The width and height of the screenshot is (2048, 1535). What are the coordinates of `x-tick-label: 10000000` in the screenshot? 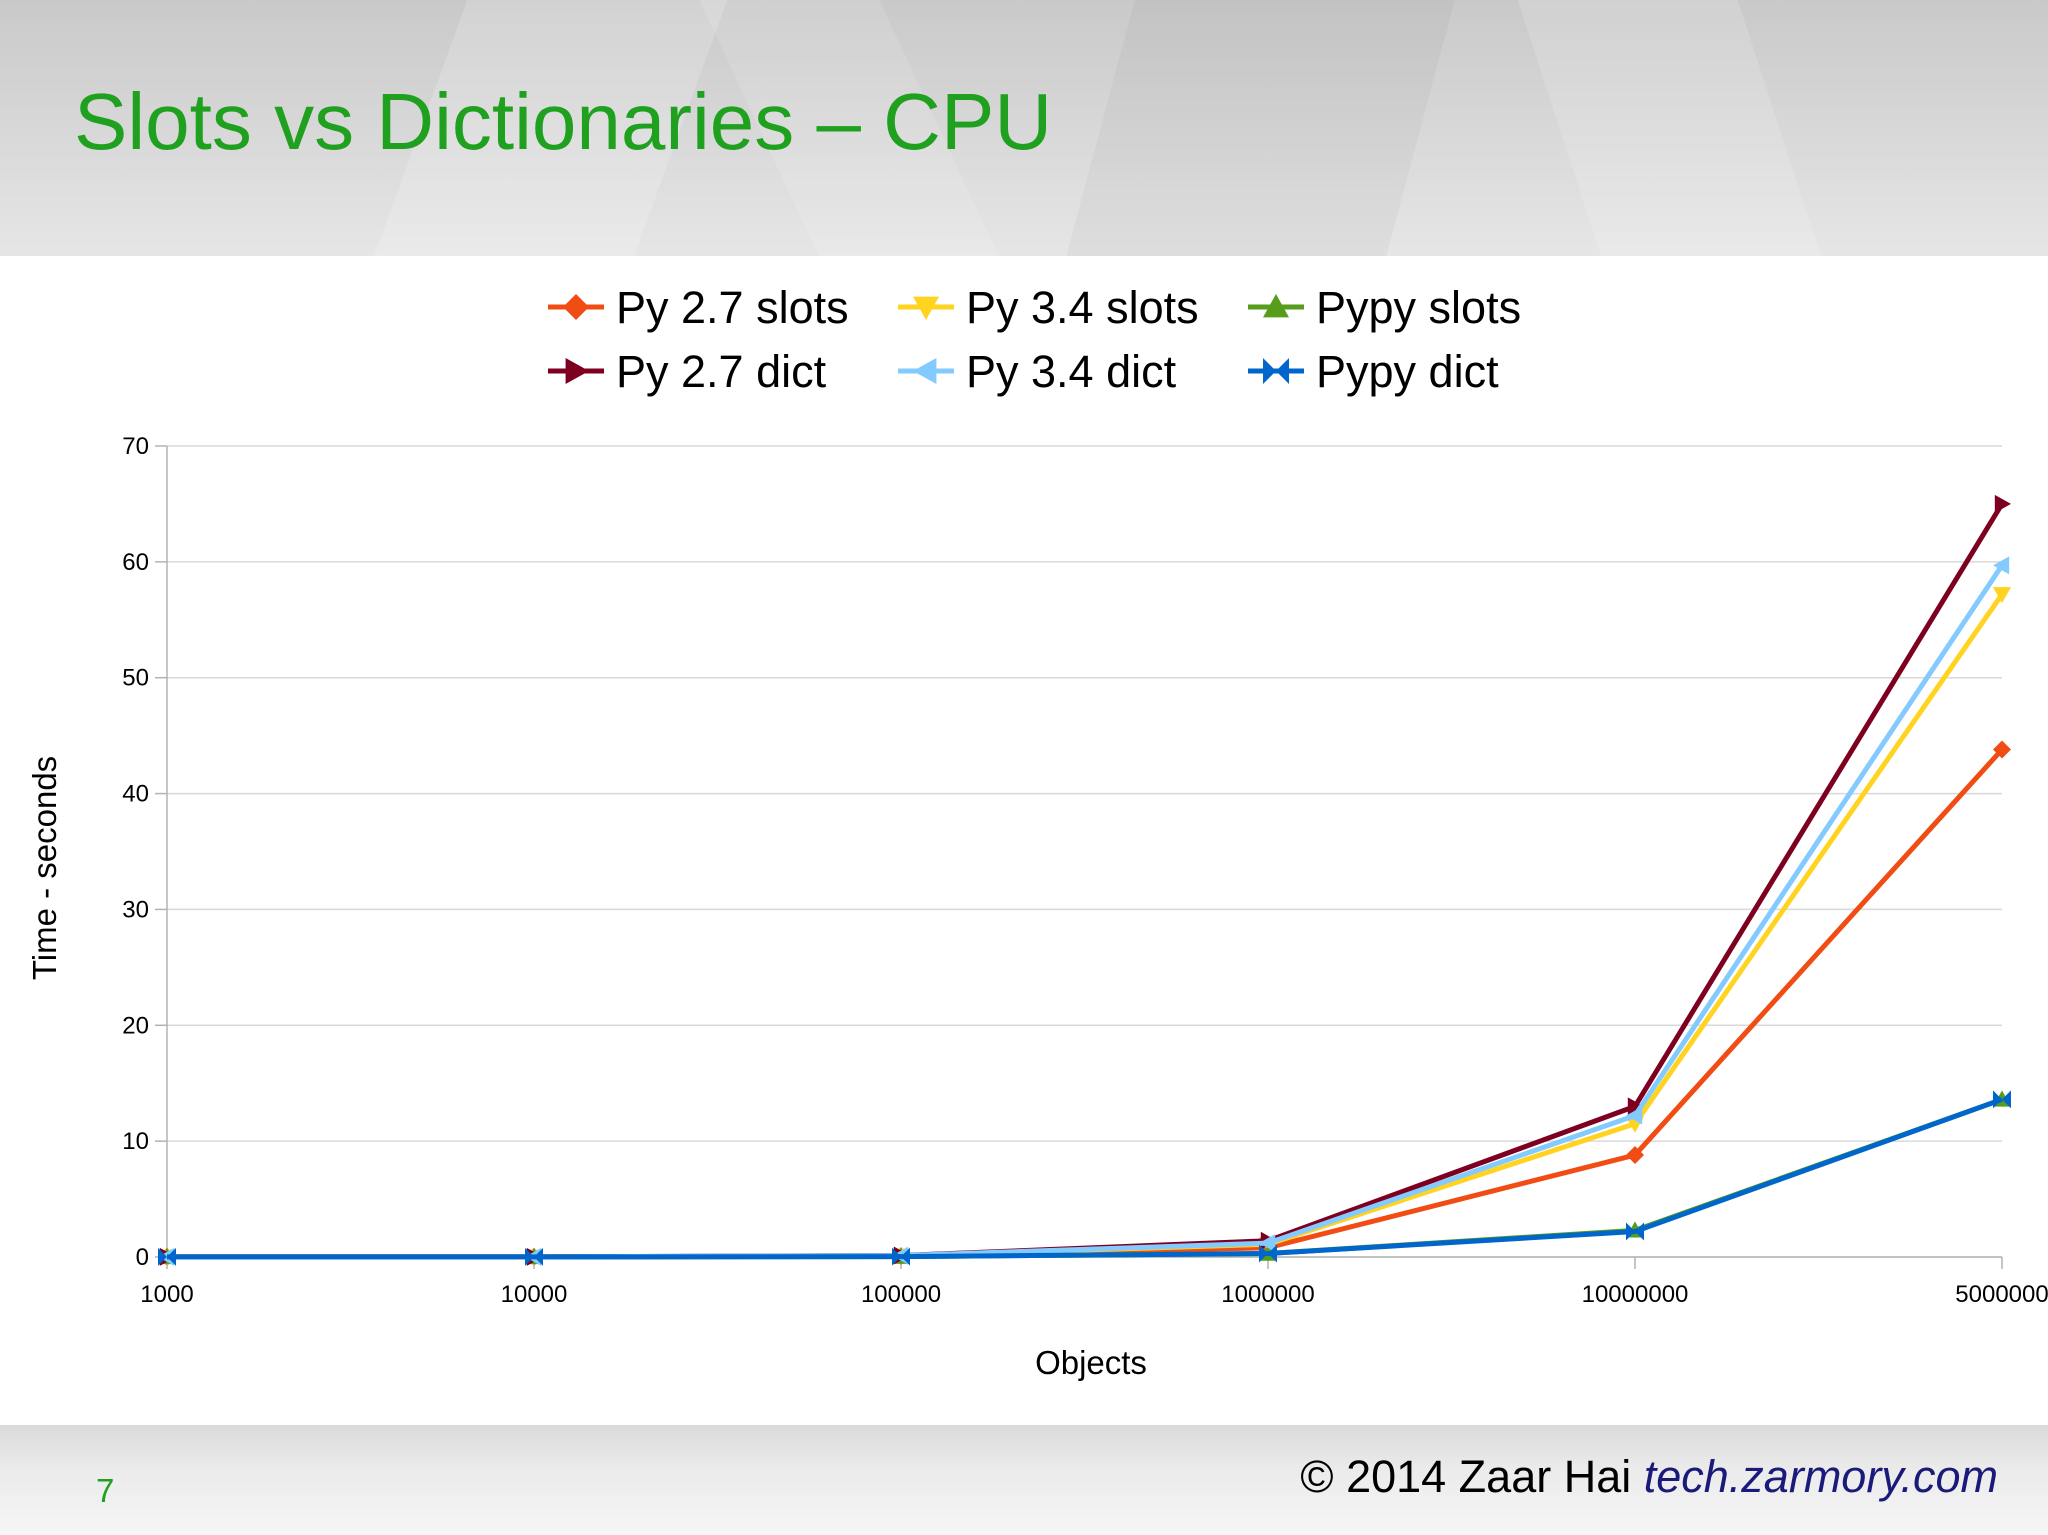 It's located at (1635, 1294).